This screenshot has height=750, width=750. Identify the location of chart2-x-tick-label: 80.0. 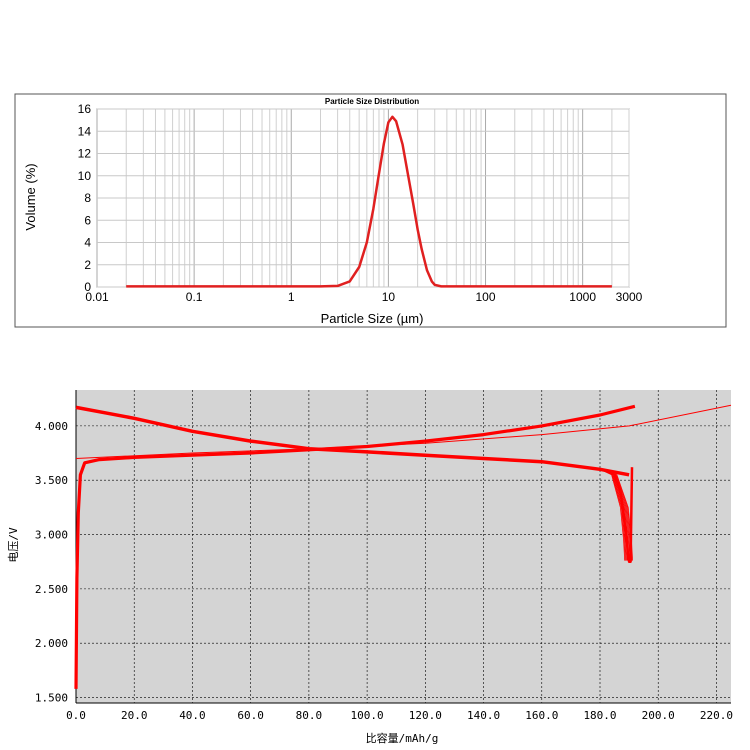
(309, 715).